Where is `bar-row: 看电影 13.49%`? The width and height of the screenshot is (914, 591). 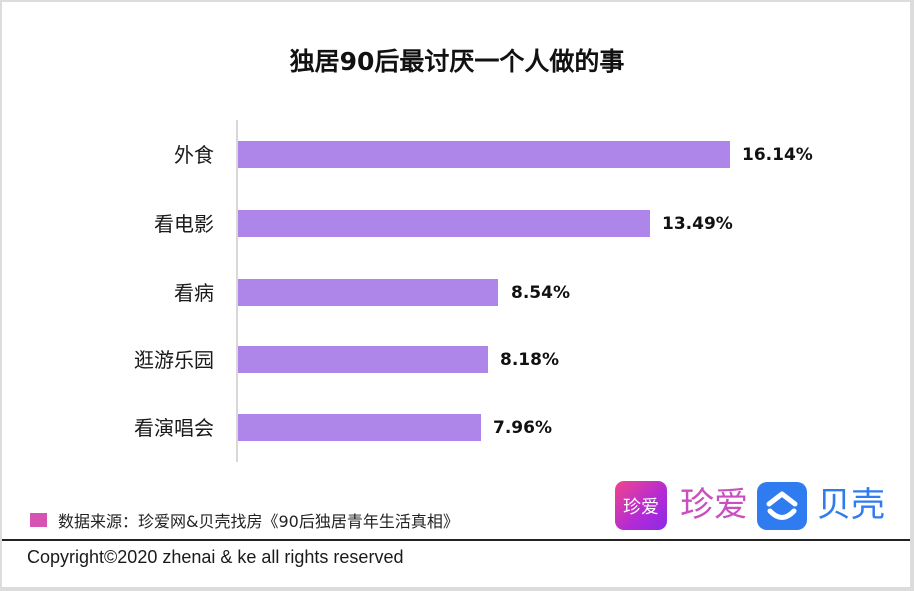
bar-row: 看电影 13.49% is located at coordinates (457, 224).